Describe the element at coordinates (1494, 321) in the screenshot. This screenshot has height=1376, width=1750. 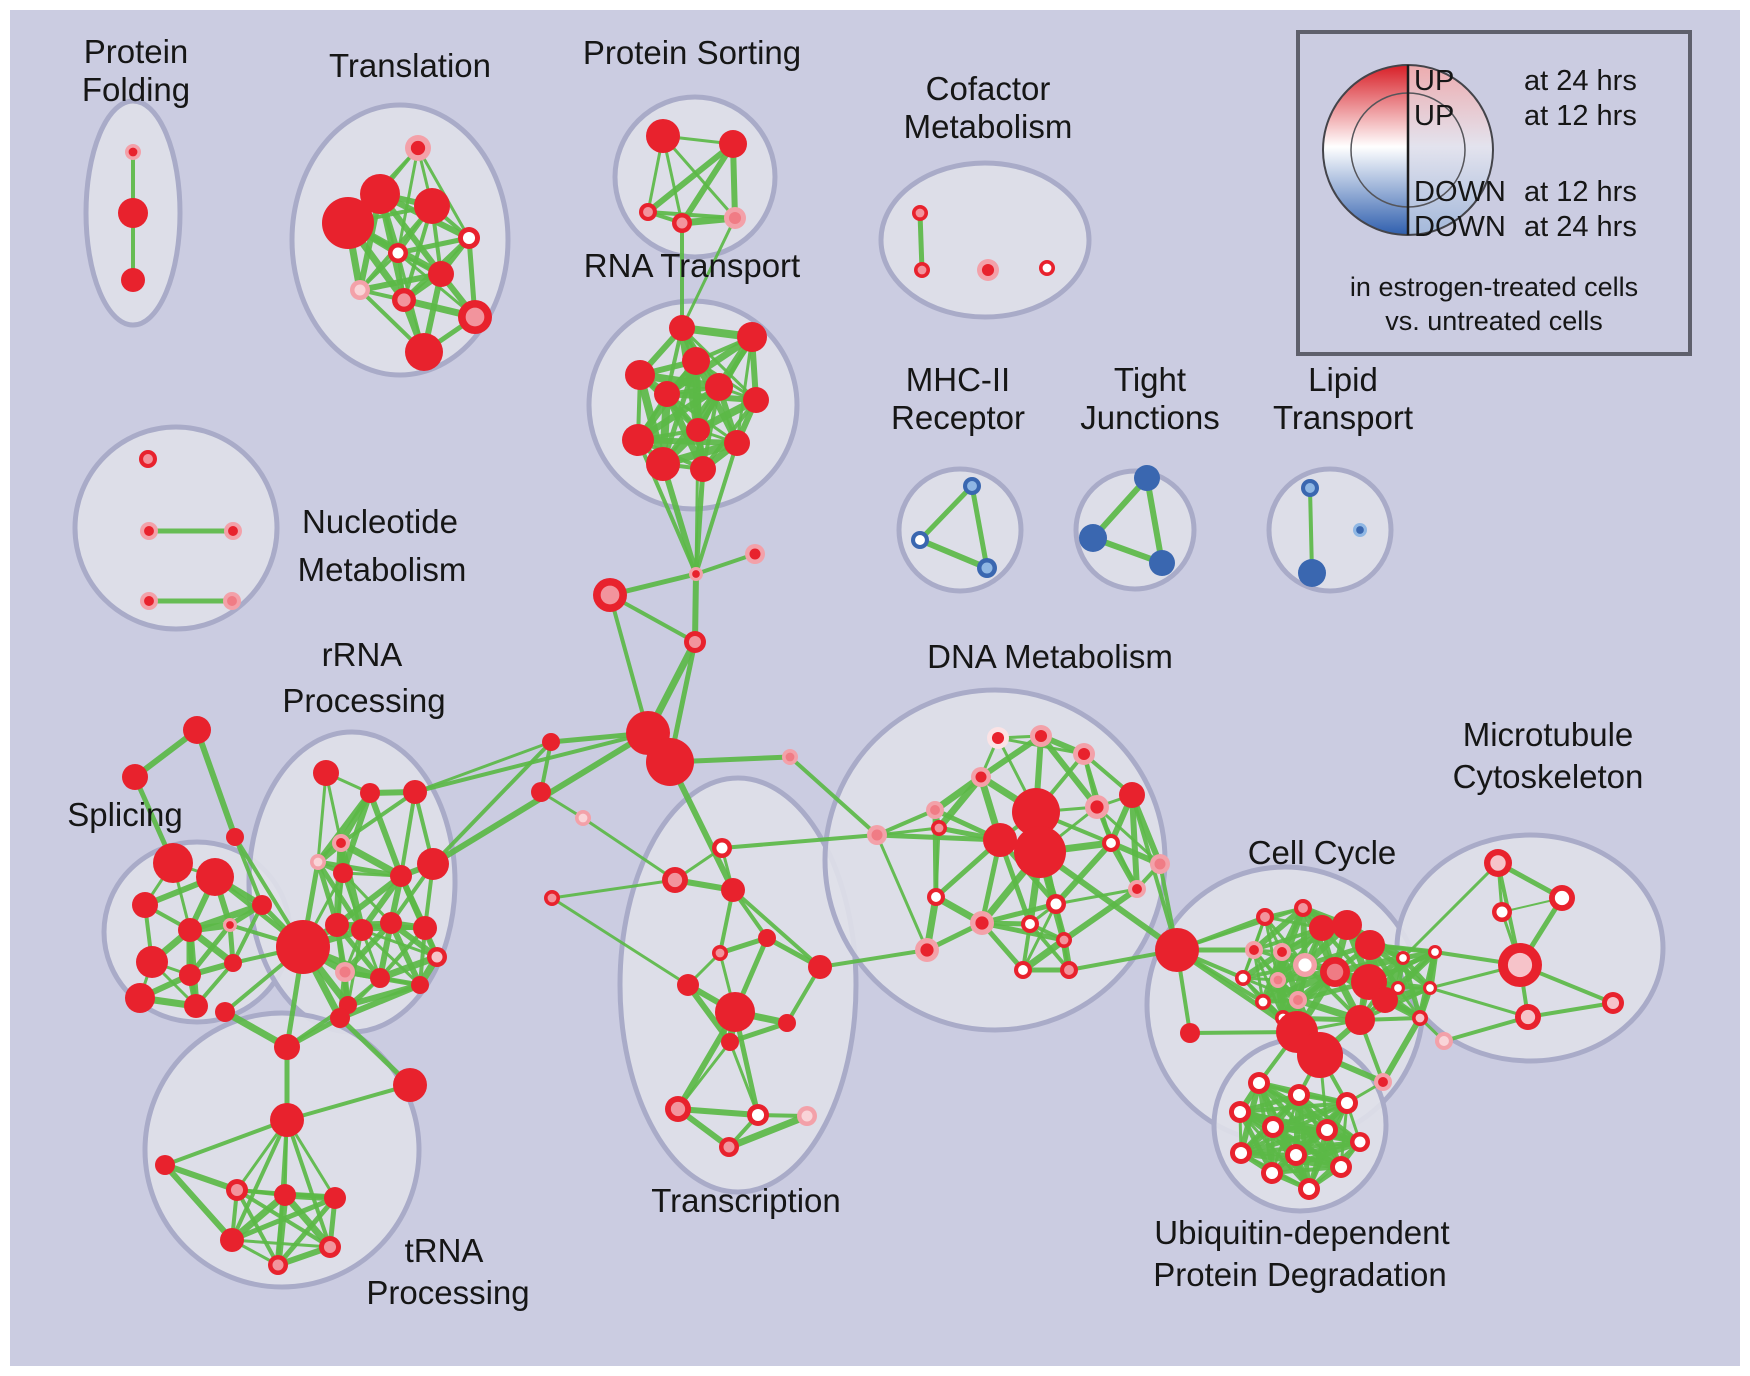
I see `legend-caption-line2: vs. untreated cells` at that location.